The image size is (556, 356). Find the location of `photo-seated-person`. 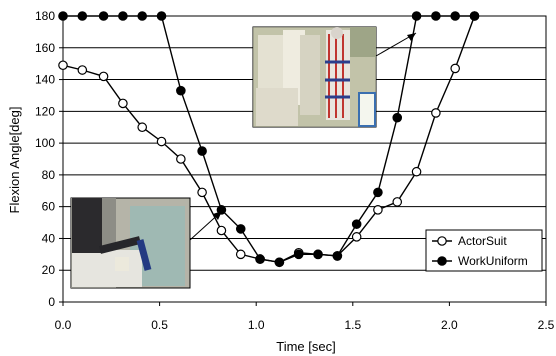

photo-seated-person is located at coordinates (130, 243).